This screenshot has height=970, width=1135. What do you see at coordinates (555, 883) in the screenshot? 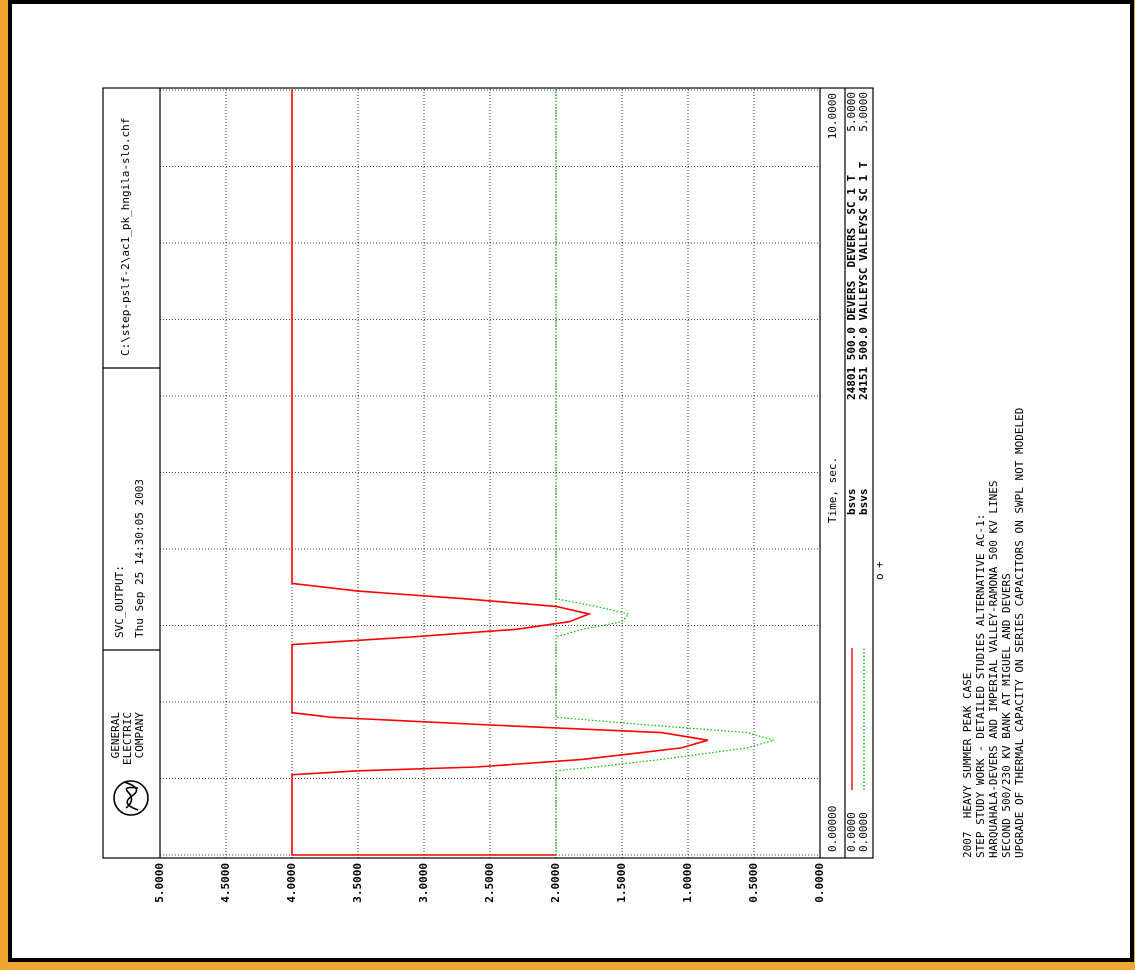
I see `y-tick-label: 2.0000` at bounding box center [555, 883].